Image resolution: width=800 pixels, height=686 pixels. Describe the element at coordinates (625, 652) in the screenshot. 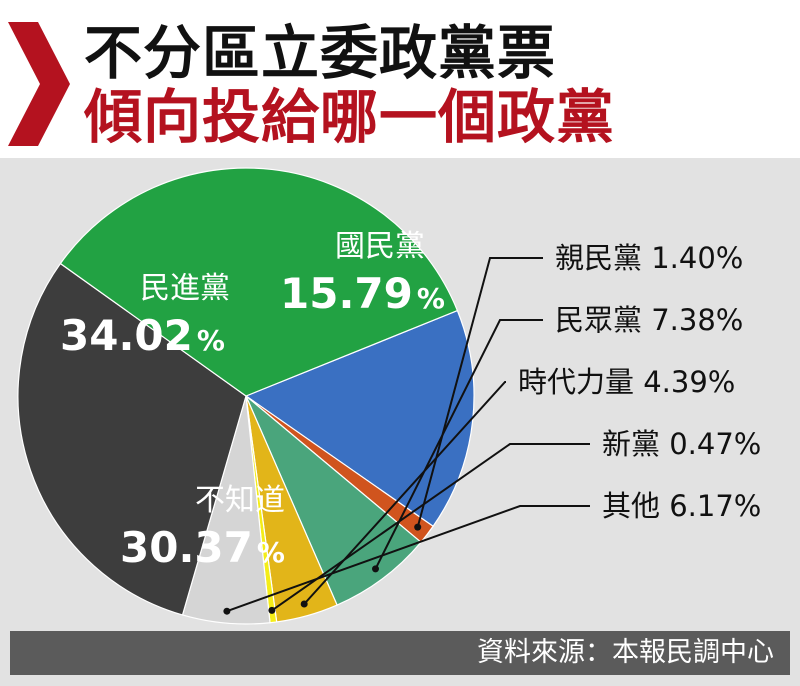

I see `source-note: 資料來源：本報民調中心` at that location.